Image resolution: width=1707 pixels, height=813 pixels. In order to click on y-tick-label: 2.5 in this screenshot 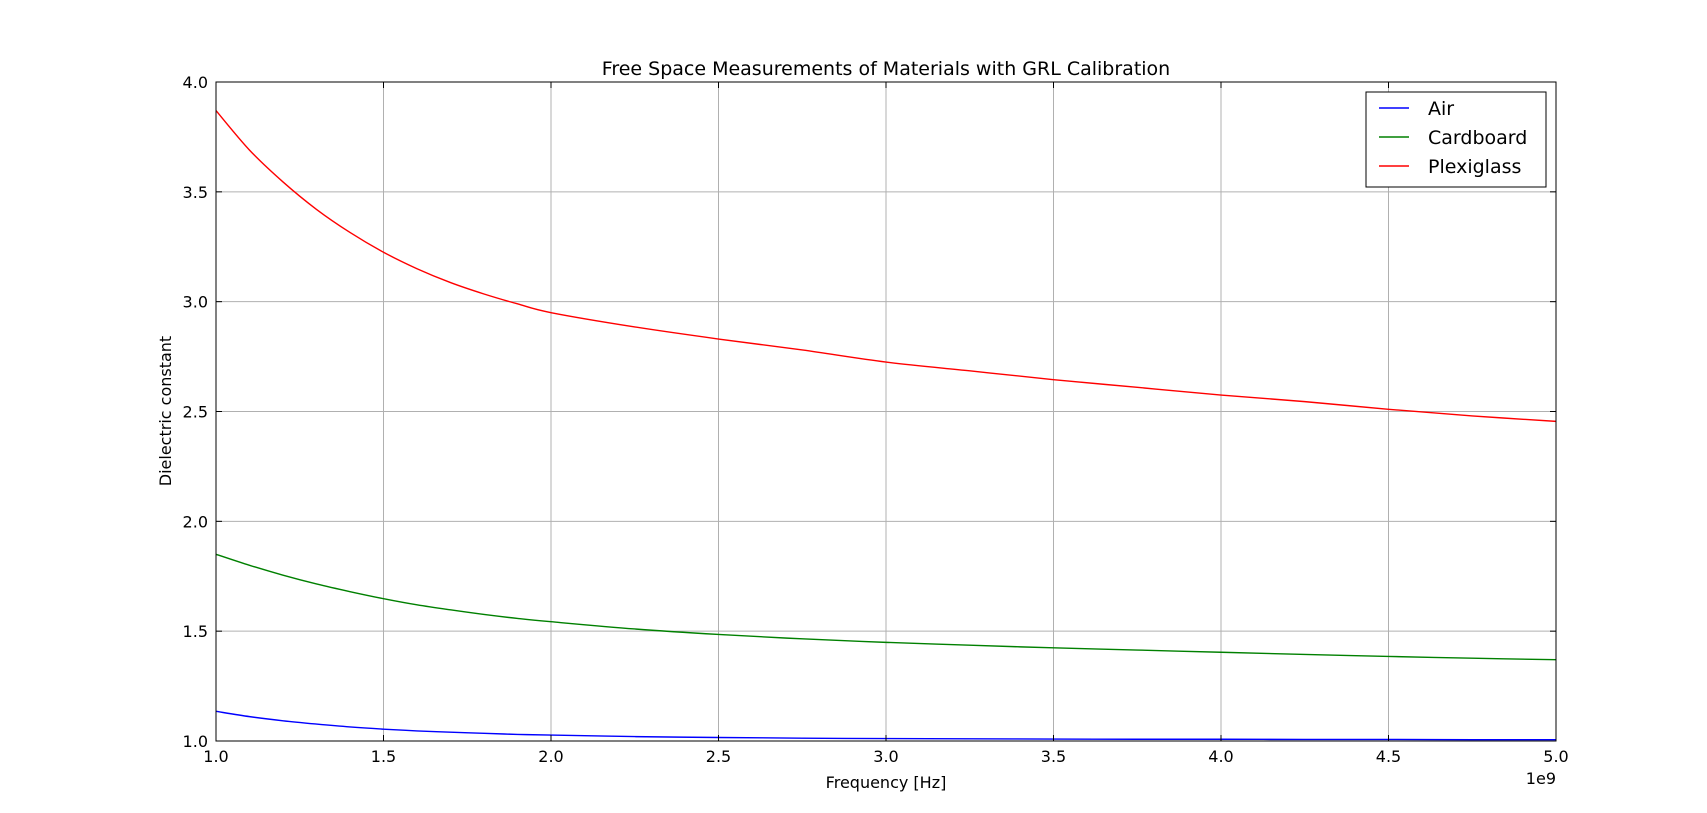, I will do `click(195, 412)`.